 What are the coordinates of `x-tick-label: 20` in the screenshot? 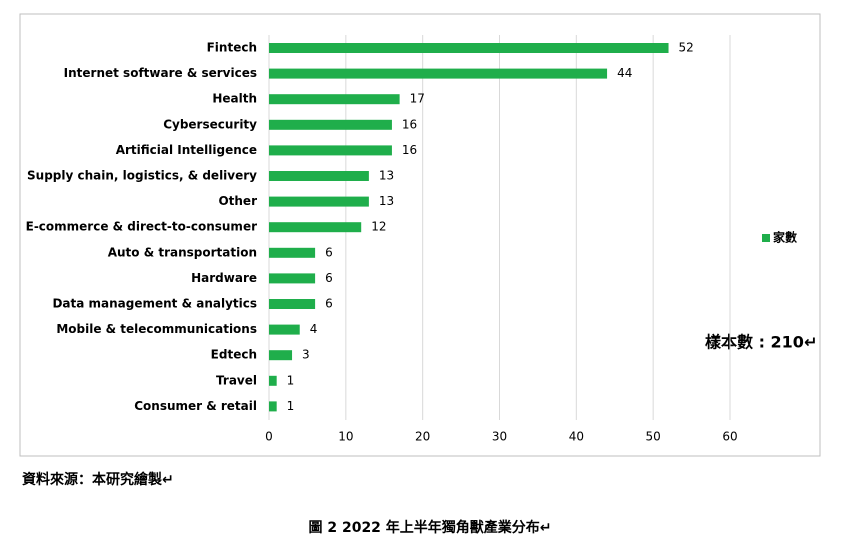 It's located at (422, 437).